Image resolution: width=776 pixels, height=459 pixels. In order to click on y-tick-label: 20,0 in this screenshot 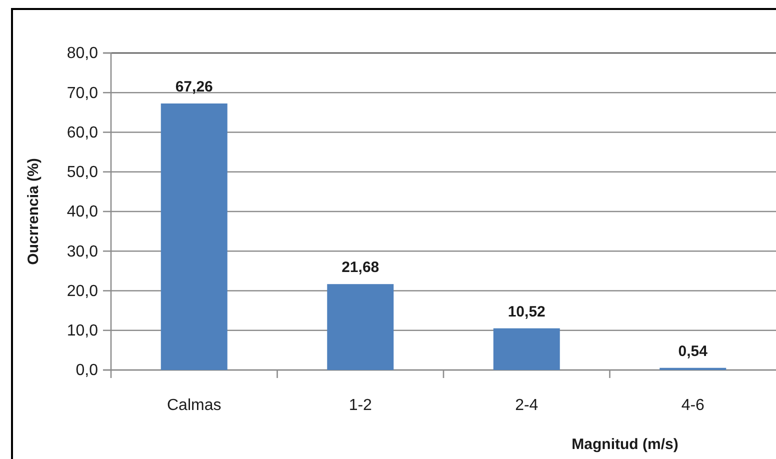, I will do `click(82, 291)`.